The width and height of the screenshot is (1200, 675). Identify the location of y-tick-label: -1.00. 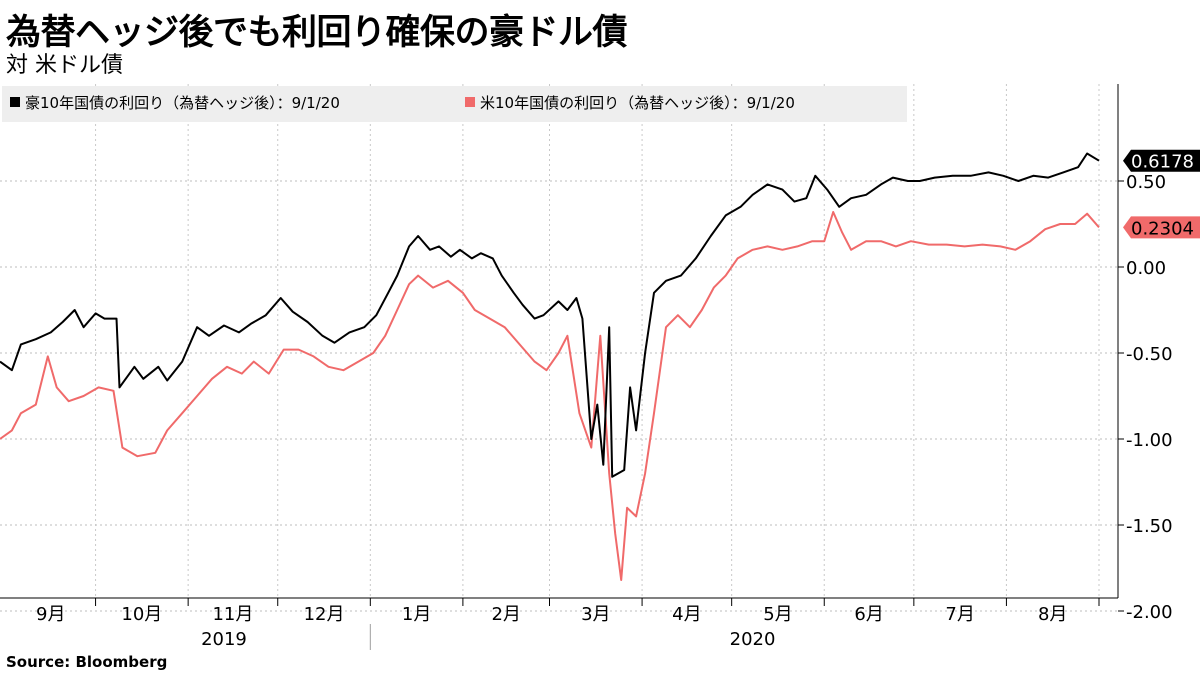
(1149, 440).